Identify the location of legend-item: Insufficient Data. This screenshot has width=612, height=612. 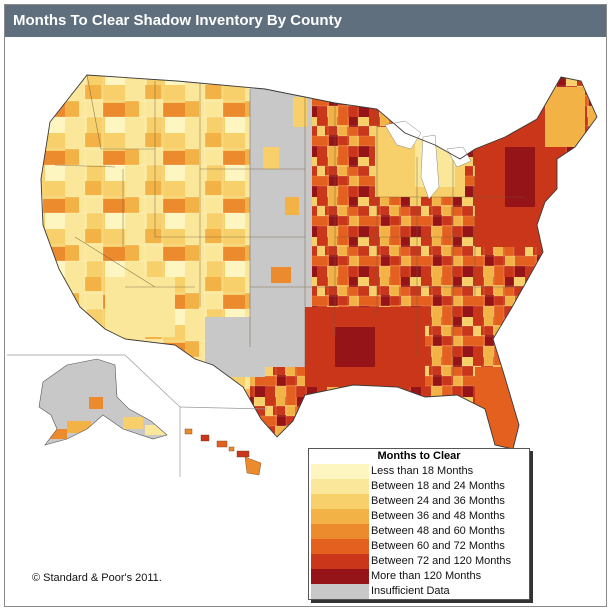
(419, 591).